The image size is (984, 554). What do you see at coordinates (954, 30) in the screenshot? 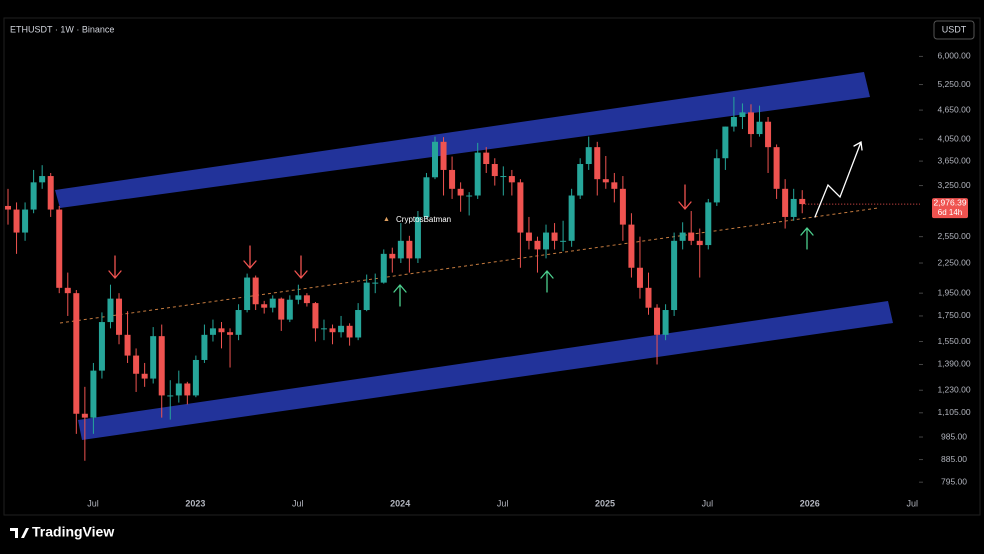
I see `currency-button` at bounding box center [954, 30].